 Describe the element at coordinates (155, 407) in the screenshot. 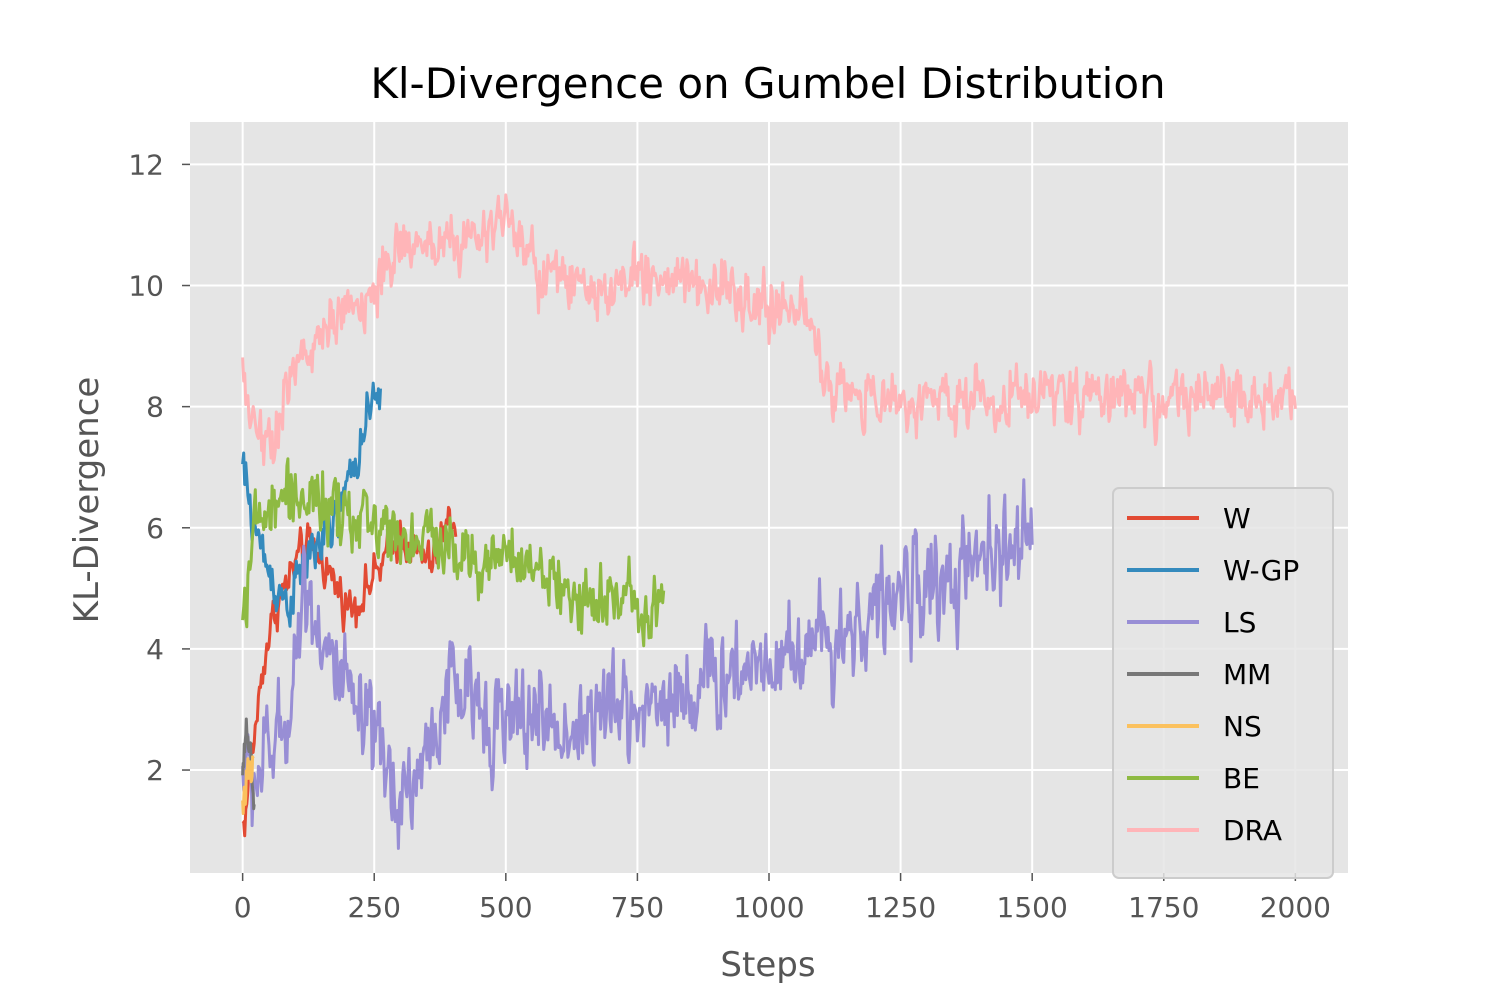

I see `y-tick-label: 8` at that location.